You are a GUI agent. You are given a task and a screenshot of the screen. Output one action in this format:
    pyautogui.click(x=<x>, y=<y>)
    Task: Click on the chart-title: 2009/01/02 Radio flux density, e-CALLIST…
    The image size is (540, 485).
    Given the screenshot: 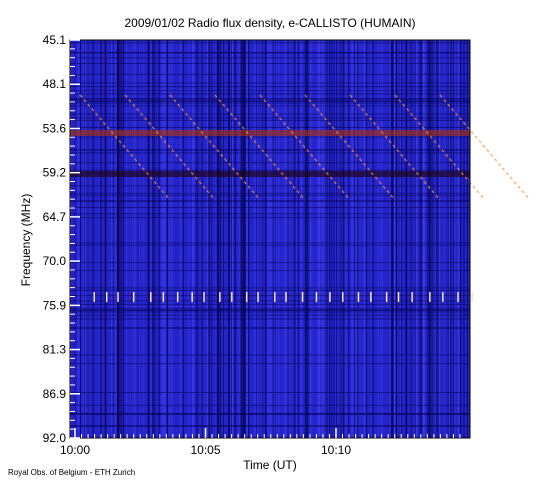 What is the action you would take?
    pyautogui.click(x=269, y=23)
    